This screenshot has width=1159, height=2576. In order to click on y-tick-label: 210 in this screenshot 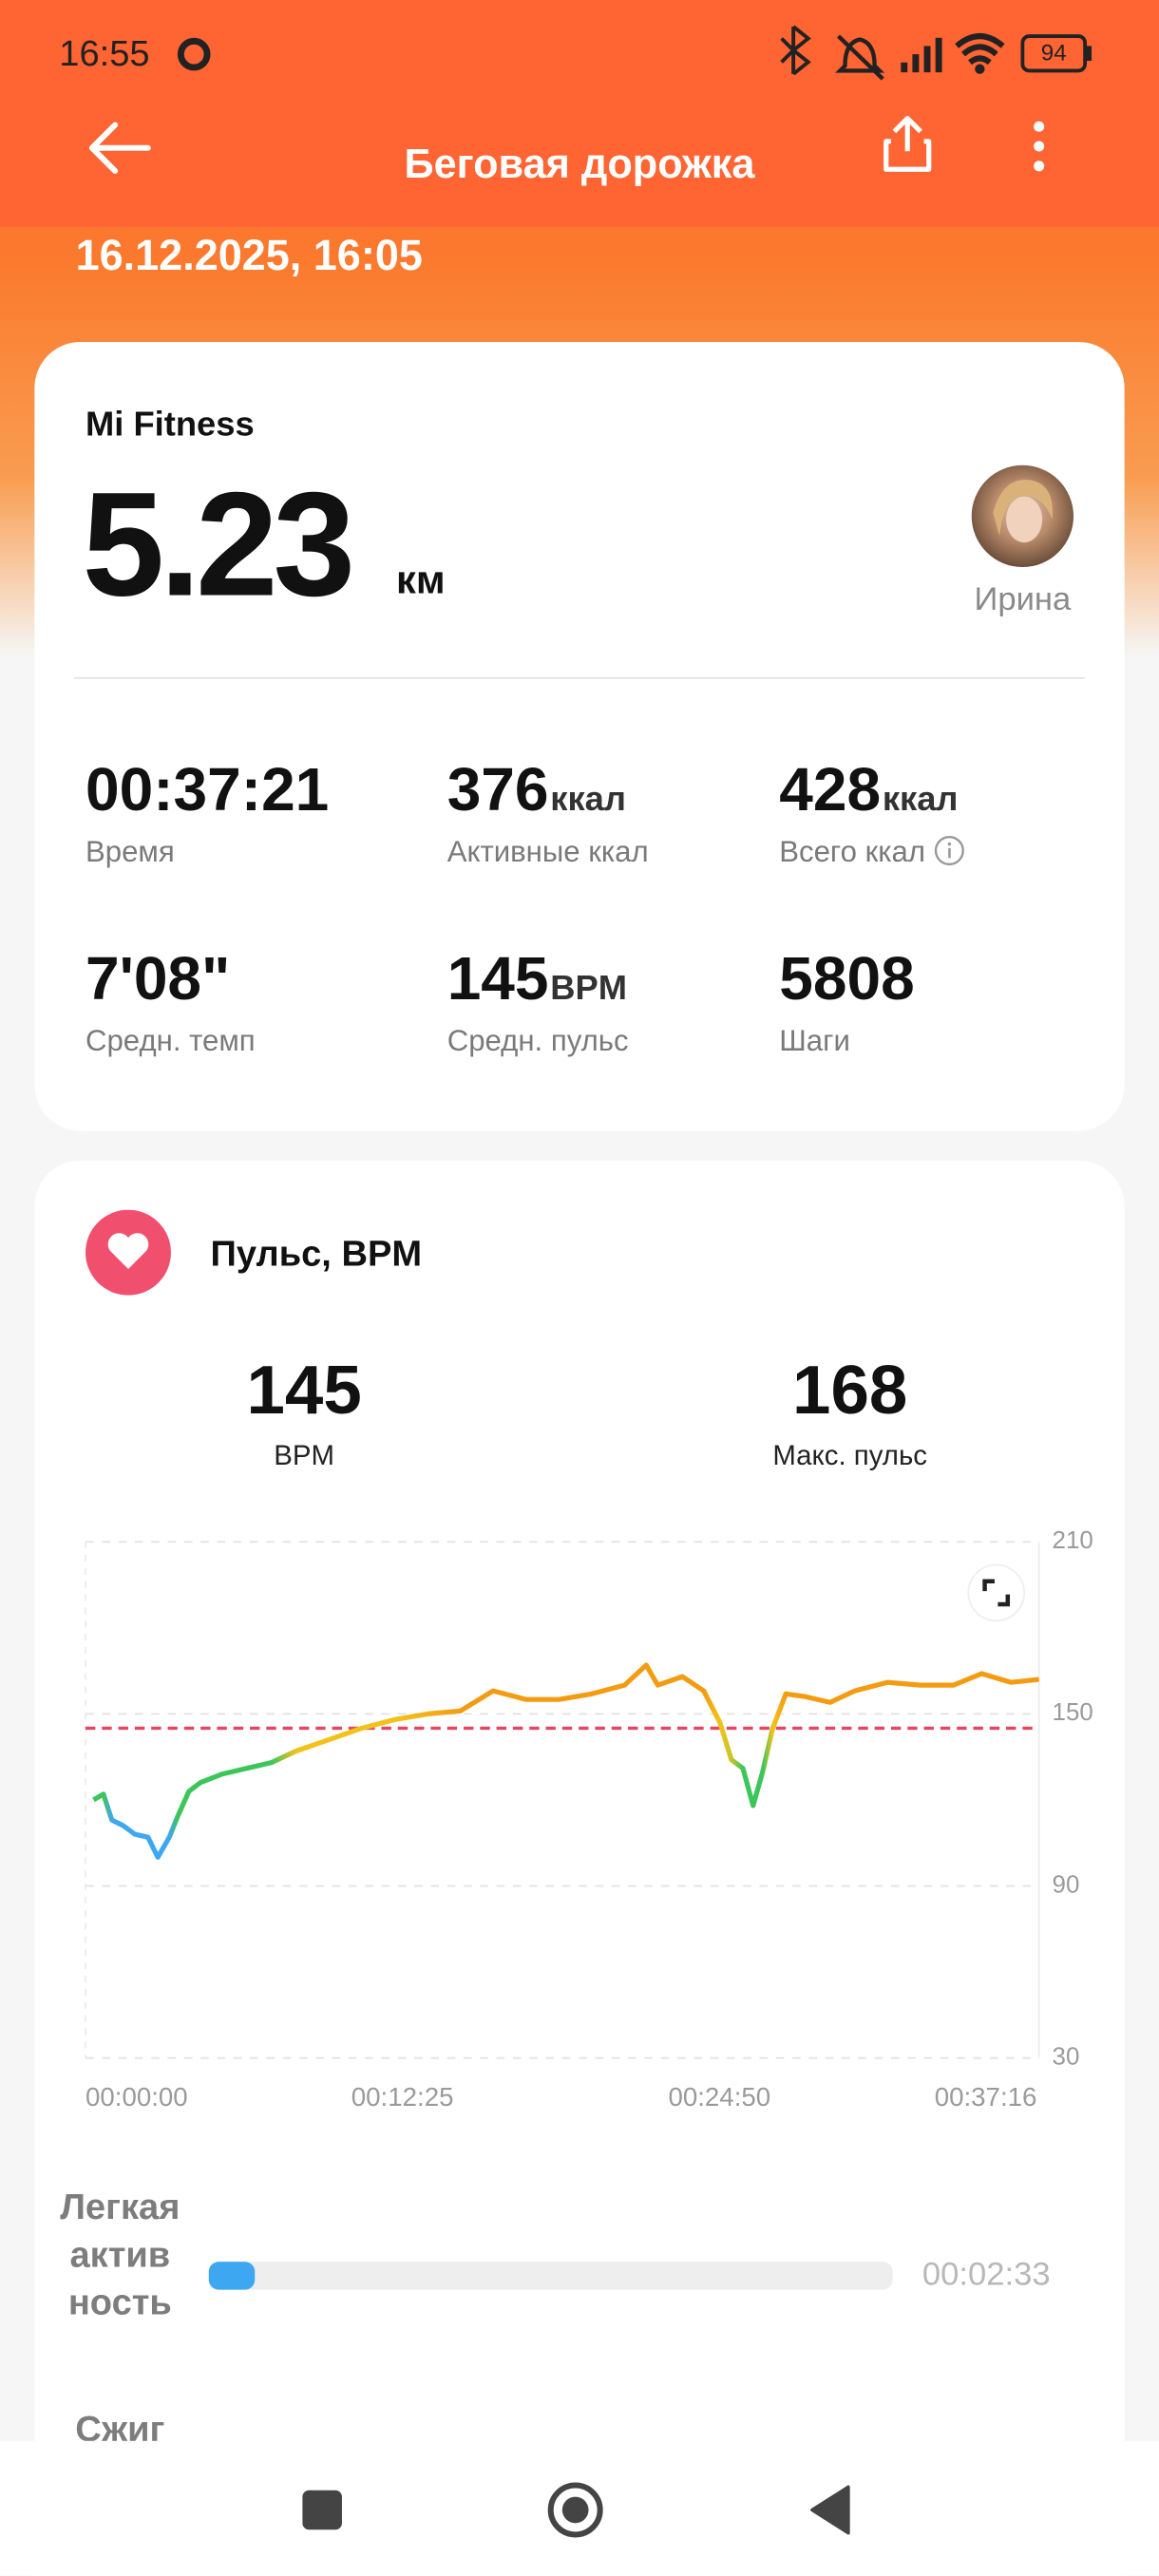, I will do `click(1073, 1540)`.